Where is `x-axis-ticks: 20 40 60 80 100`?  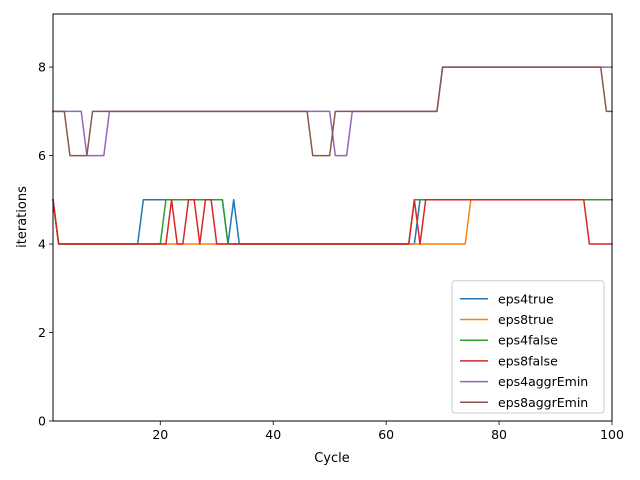
x-axis-ticks: 20 40 60 80 100 is located at coordinates (388, 431).